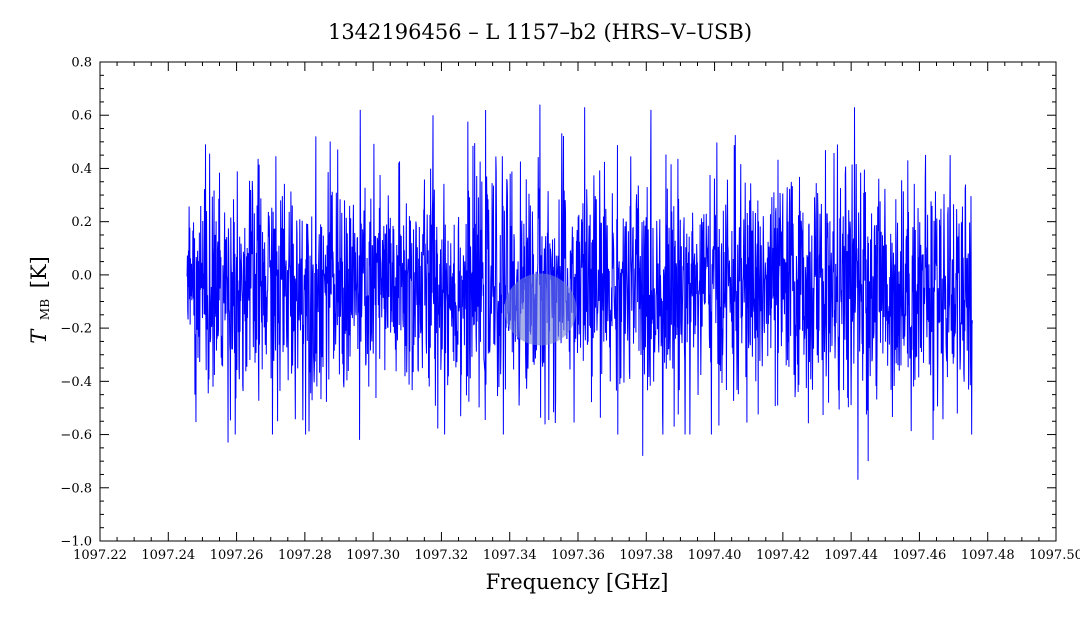 Image resolution: width=1080 pixels, height=618 pixels. I want to click on y-tick-label: −0.6, so click(76, 435).